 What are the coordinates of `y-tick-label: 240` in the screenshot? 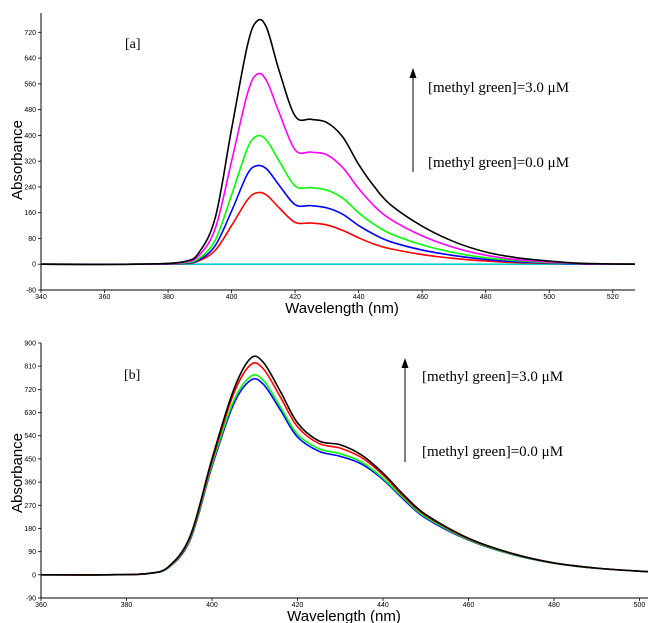 It's located at (30, 187).